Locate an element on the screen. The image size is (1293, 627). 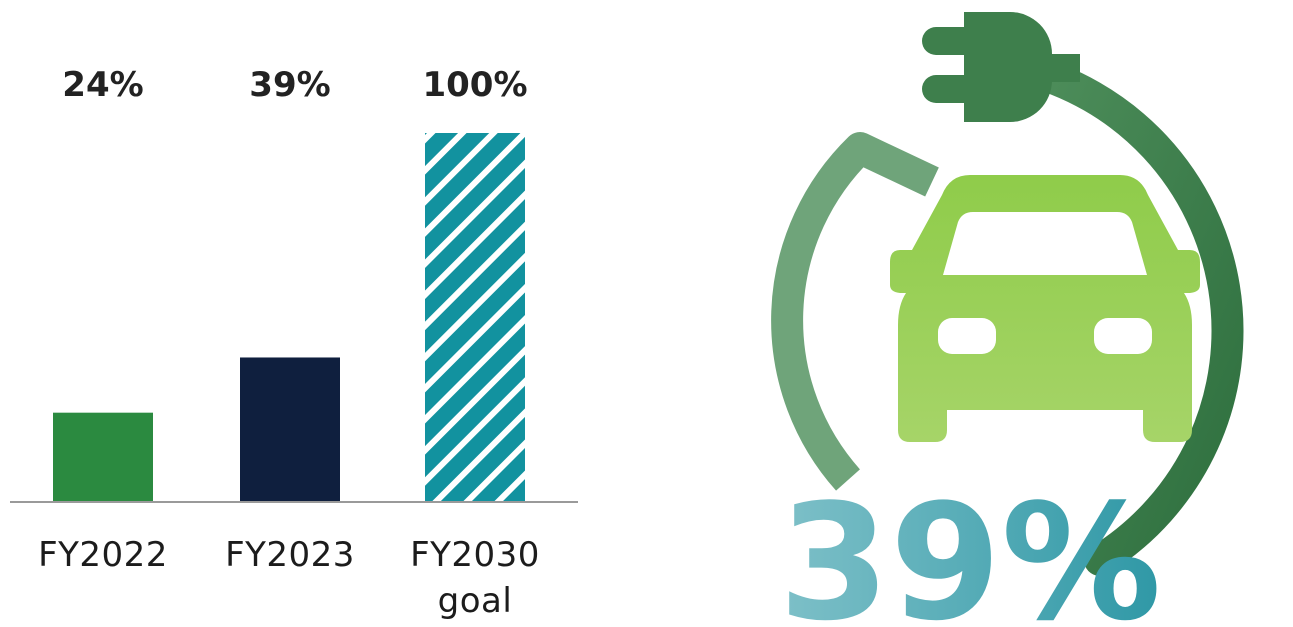
bar-fy2022 is located at coordinates (103, 456).